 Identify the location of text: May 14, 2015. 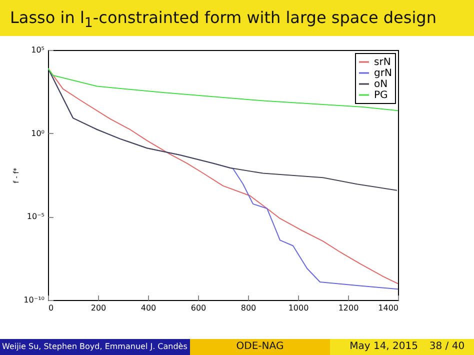
(375, 347).